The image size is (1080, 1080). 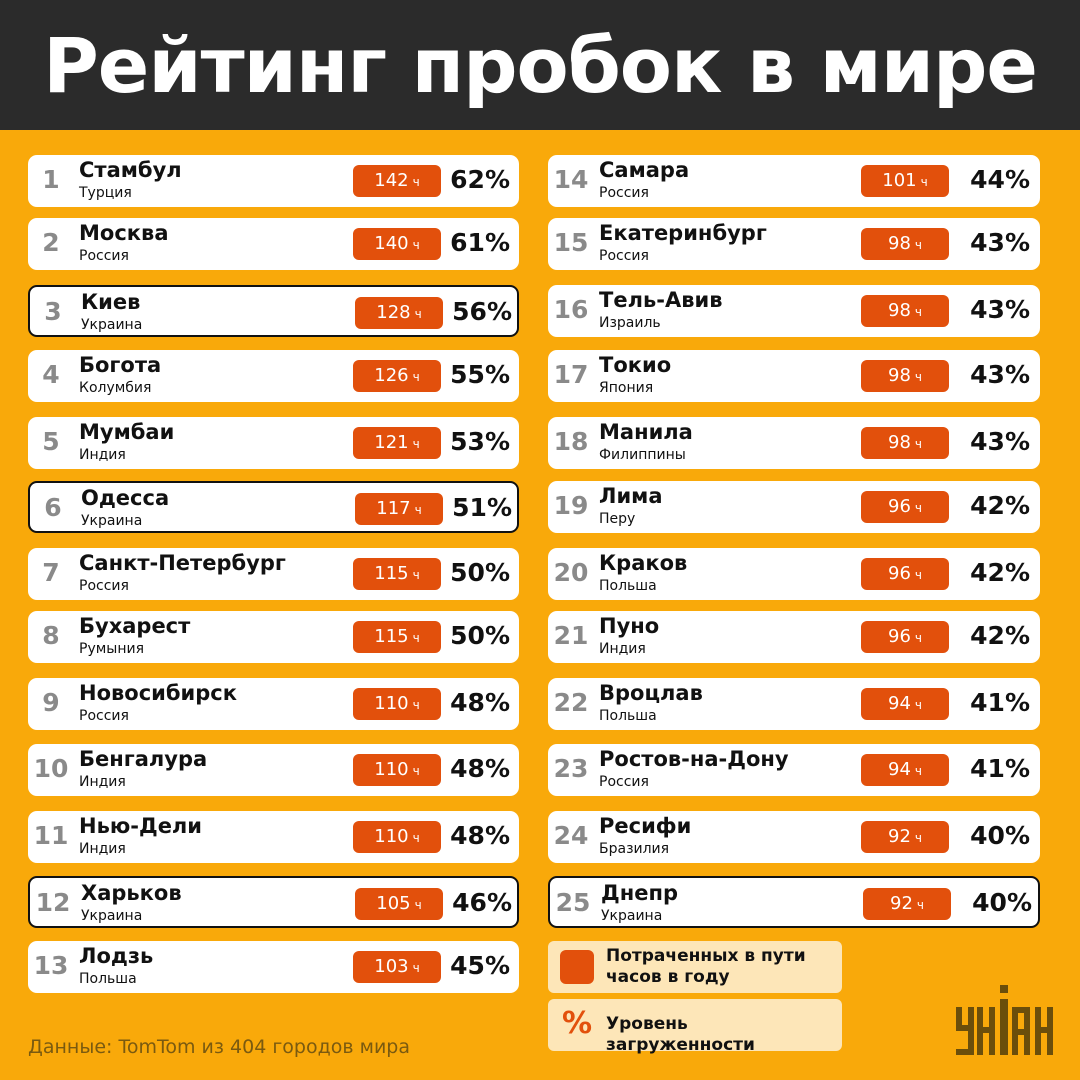 What do you see at coordinates (645, 826) in the screenshot?
I see `city-name: Ресифи` at bounding box center [645, 826].